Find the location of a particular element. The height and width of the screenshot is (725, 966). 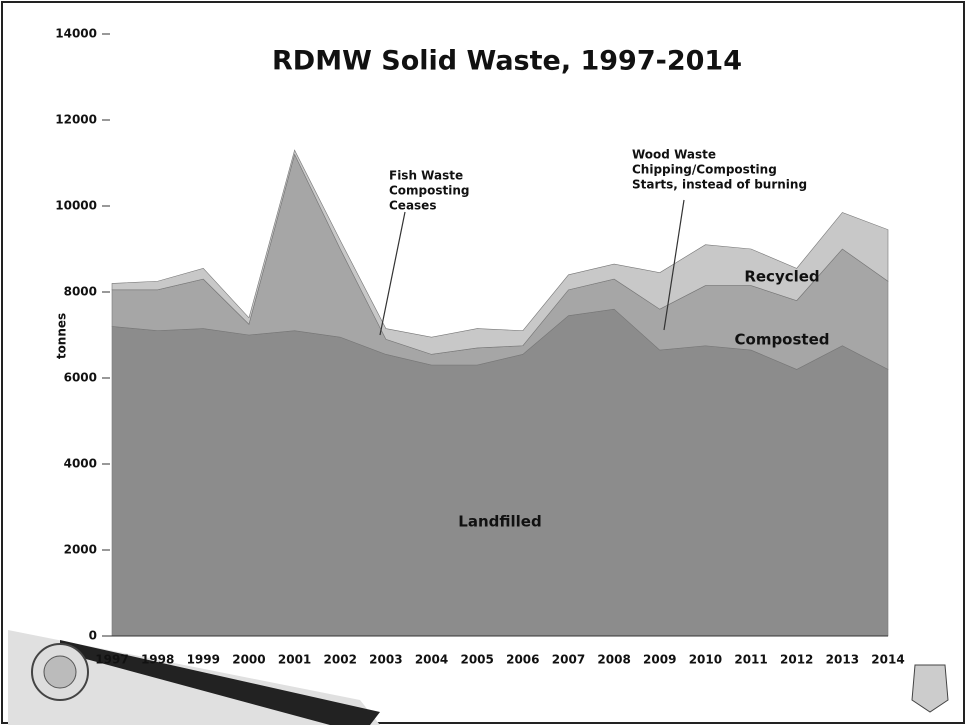

x-tick-label: 2010 is located at coordinates (705, 660).